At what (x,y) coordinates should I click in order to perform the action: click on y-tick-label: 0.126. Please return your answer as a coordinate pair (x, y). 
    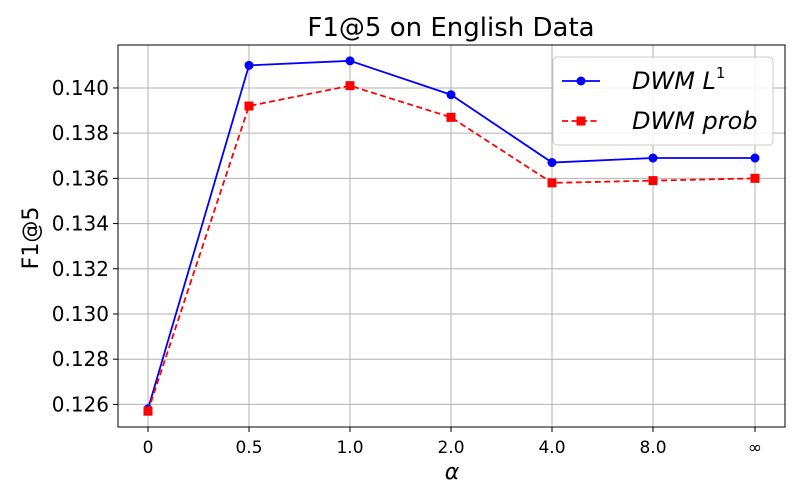
    Looking at the image, I should click on (80, 404).